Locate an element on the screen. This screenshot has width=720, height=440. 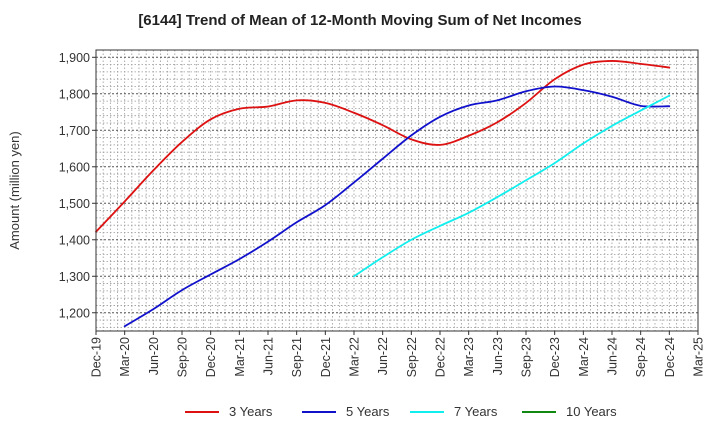
legend-label: 3 Years is located at coordinates (251, 411).